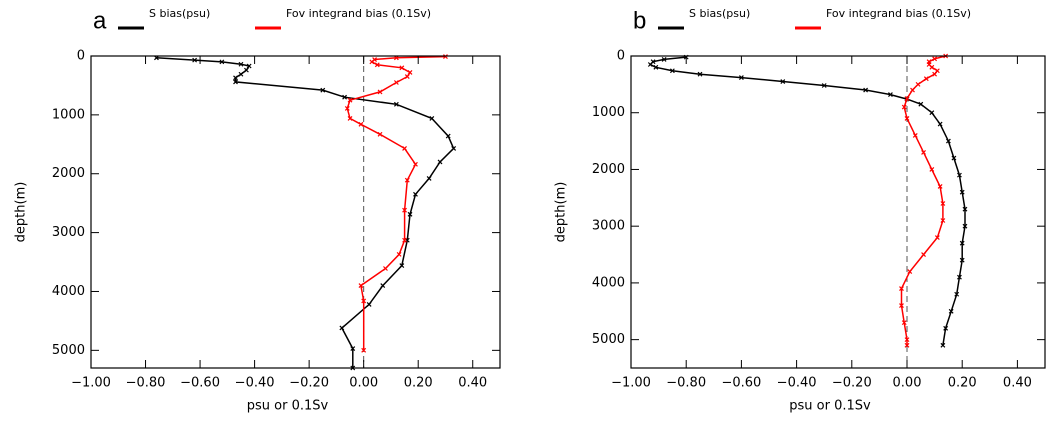 The image size is (1049, 427). I want to click on x-tick-label: −0.20, so click(309, 383).